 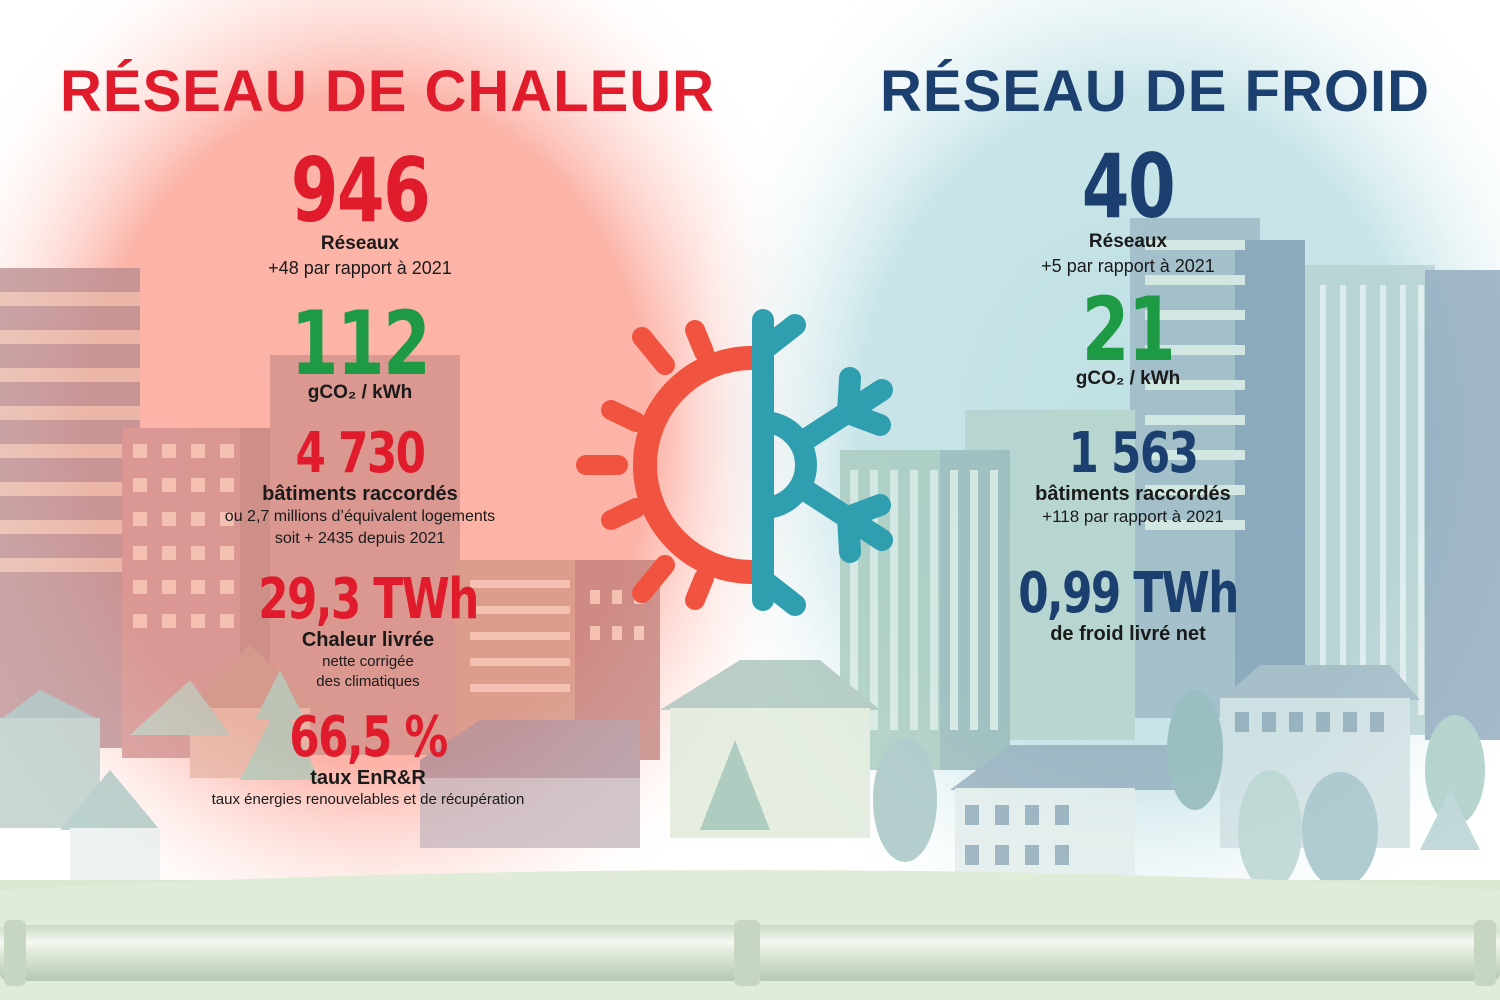 What do you see at coordinates (1128, 186) in the screenshot?
I see `cold-networks-value: 40` at bounding box center [1128, 186].